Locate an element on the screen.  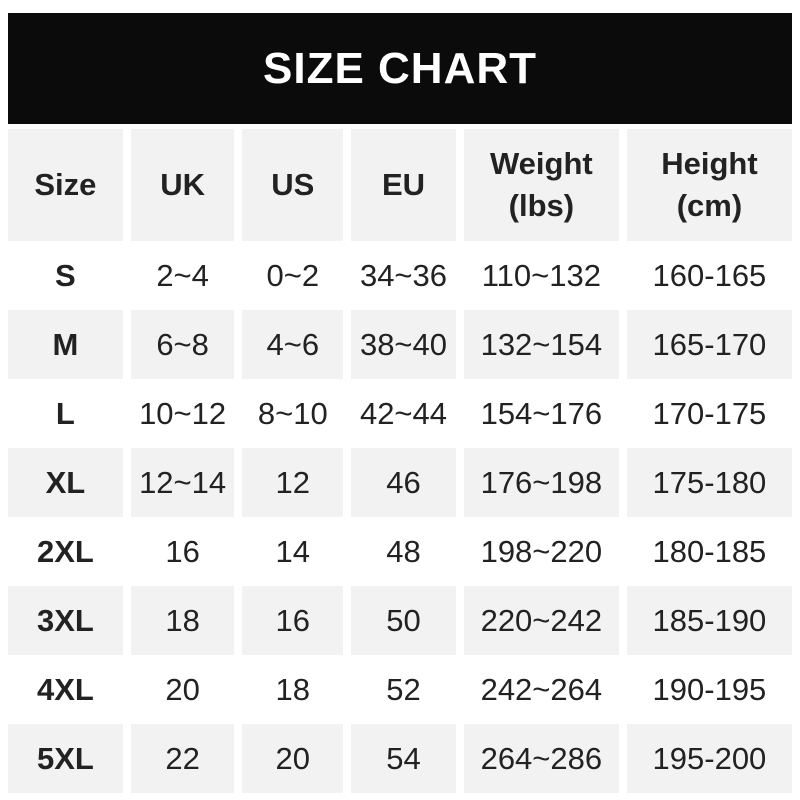
cell-height: 160-165 is located at coordinates (709, 275).